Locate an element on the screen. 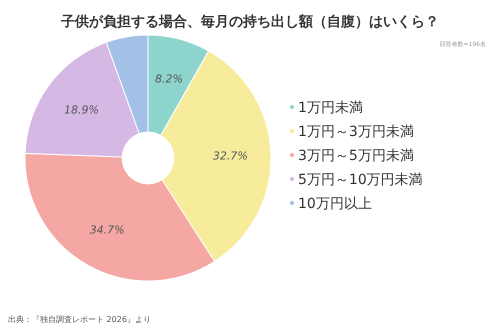 Image resolution: width=500 pixels, height=332 pixels. legend-label: 3万円～5万円未満 is located at coordinates (356, 156).